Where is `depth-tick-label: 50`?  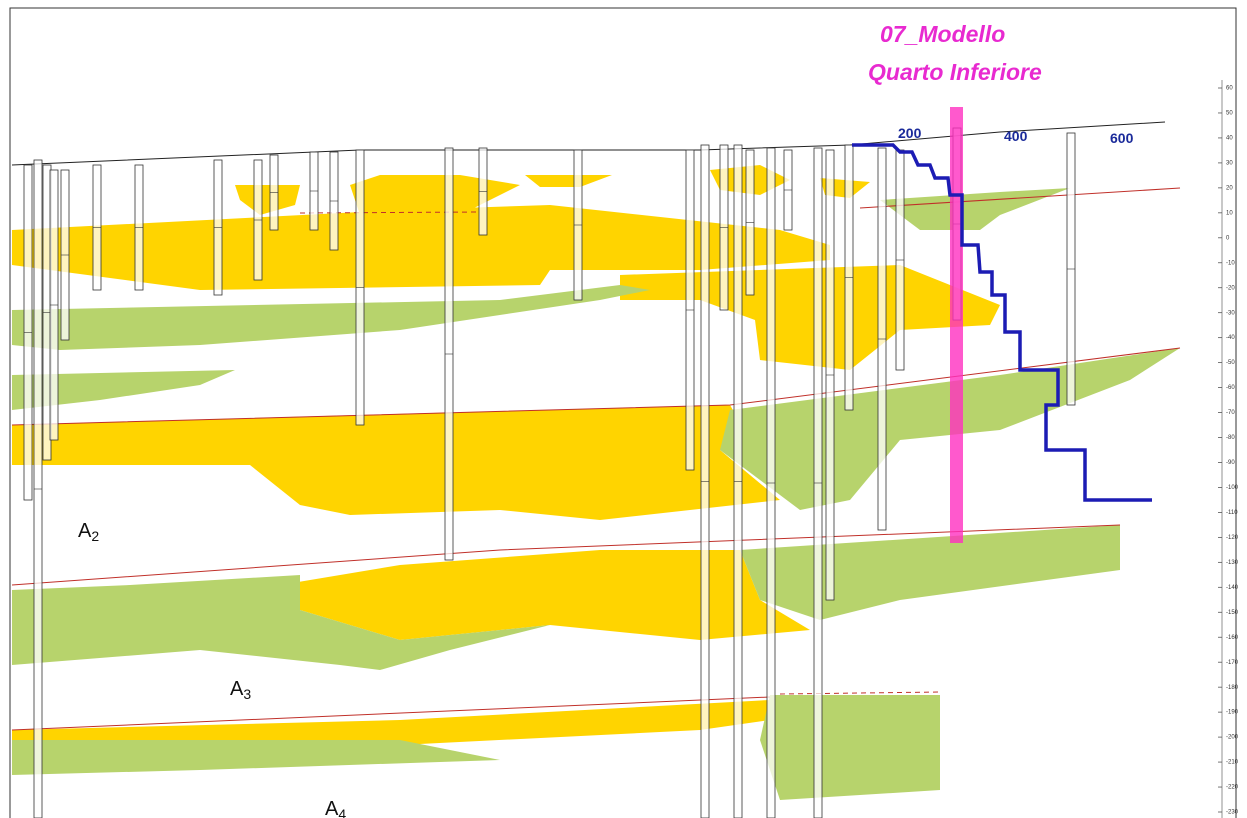
depth-tick-label: 50 is located at coordinates (1229, 114).